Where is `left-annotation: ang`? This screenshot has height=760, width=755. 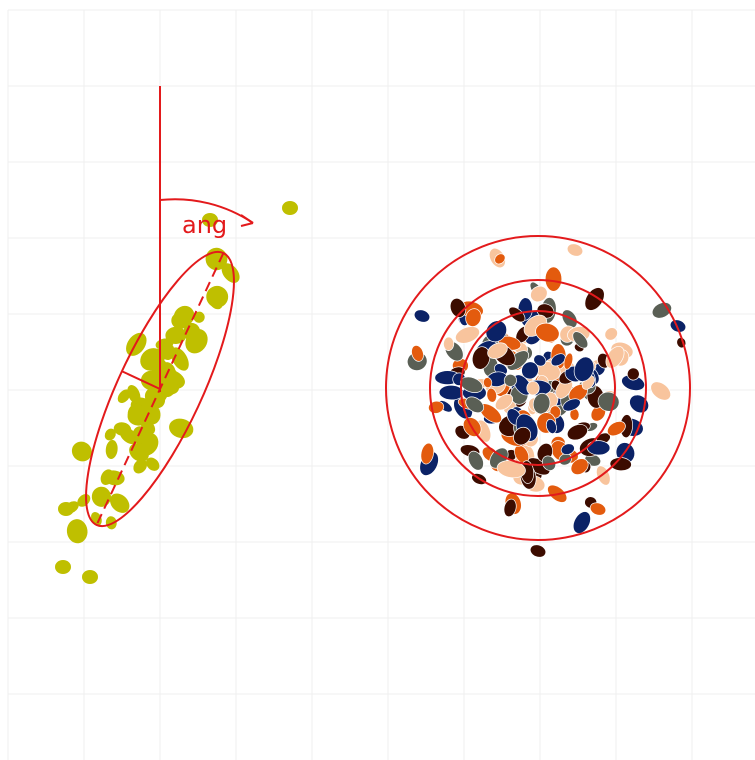 left-annotation: ang is located at coordinates (169, 307).